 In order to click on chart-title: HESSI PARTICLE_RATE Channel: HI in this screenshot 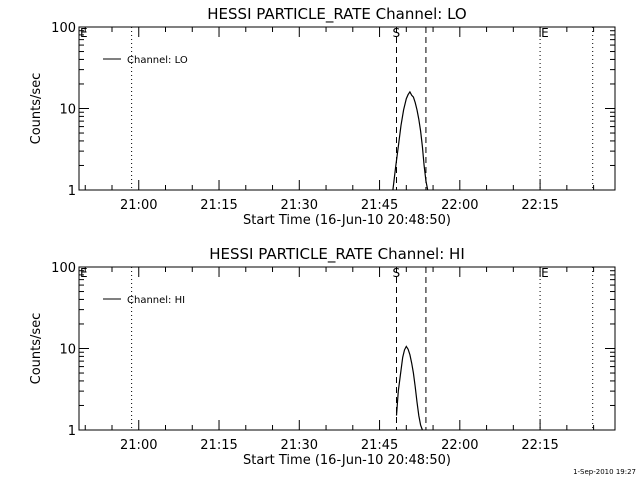, I will do `click(337, 254)`.